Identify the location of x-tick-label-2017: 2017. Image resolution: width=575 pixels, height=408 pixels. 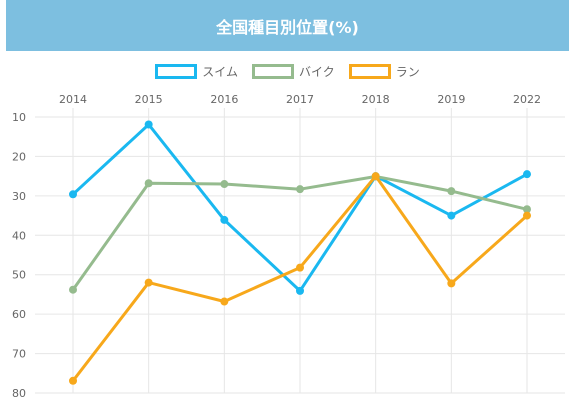
(300, 99).